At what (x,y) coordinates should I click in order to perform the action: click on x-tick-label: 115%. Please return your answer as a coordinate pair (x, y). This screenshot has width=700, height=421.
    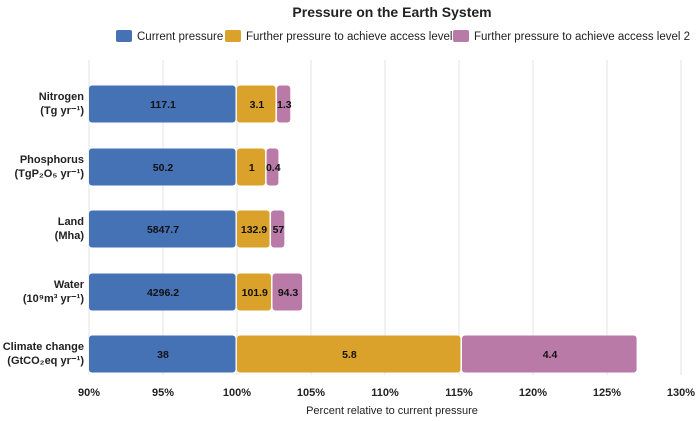
    Looking at the image, I should click on (459, 393).